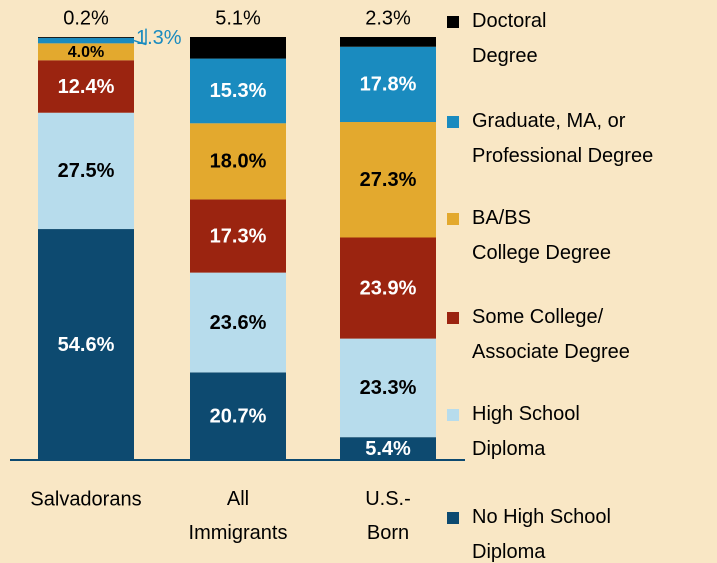  What do you see at coordinates (509, 38) in the screenshot?
I see `legend-label: Doctoral Degree` at bounding box center [509, 38].